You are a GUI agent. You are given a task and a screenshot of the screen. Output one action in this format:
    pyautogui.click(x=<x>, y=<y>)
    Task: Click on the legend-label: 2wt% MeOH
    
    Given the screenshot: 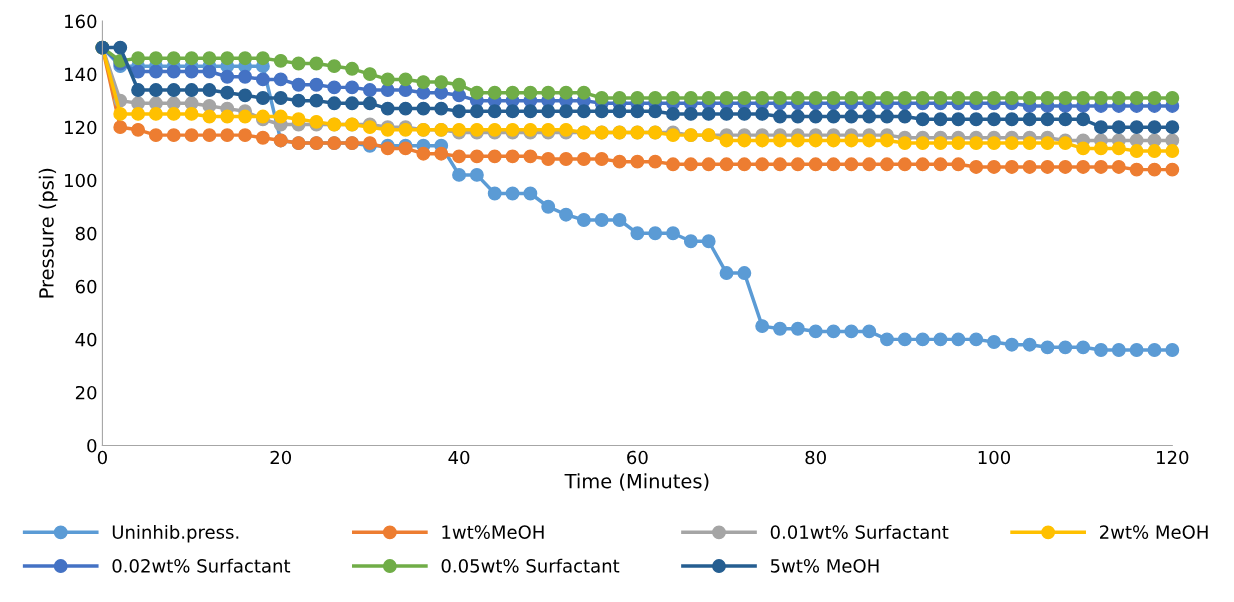 What is the action you would take?
    pyautogui.click(x=1154, y=532)
    